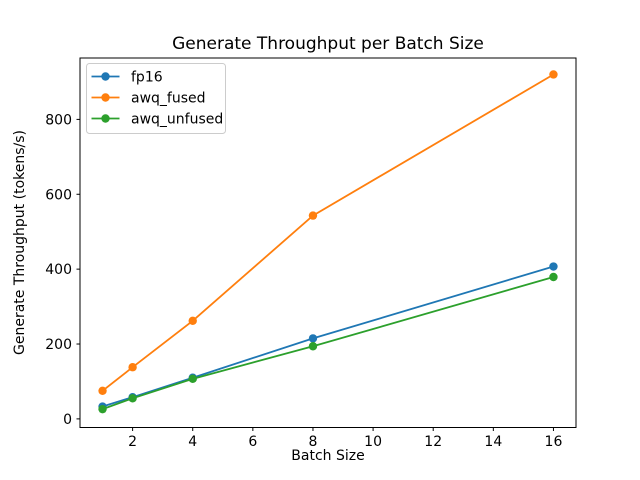 The image size is (640, 480). Describe the element at coordinates (147, 78) in the screenshot. I see `legend-label-fp16: fp16` at that location.